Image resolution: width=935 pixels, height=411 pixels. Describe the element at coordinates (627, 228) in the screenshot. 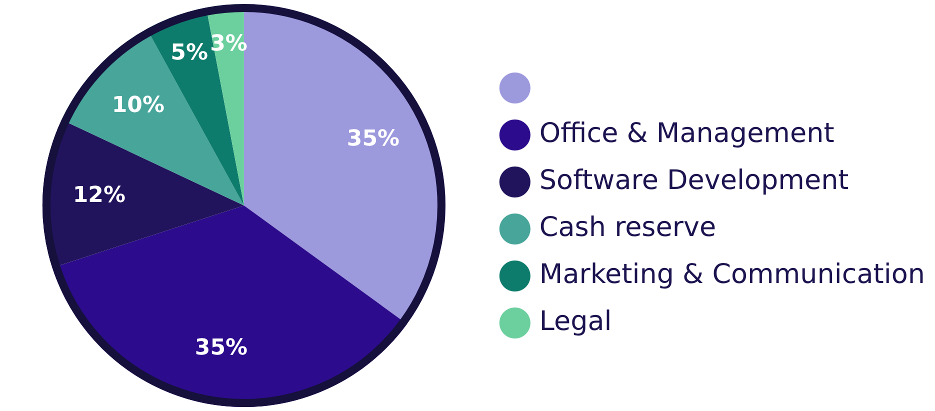

I see `legend-label: Cash reserve` at that location.